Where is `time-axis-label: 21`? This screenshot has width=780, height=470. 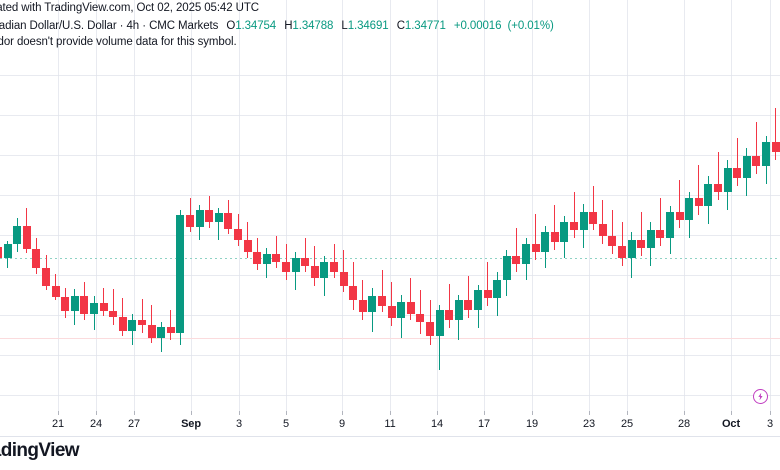
time-axis-label: 21 is located at coordinates (58, 424).